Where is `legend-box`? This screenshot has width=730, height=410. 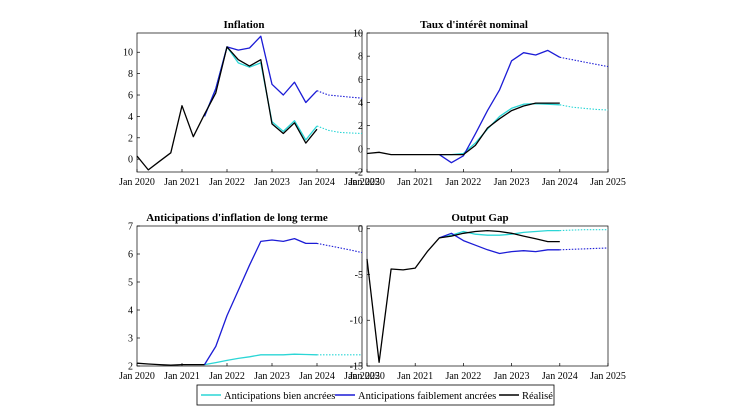
legend-box is located at coordinates (375, 395).